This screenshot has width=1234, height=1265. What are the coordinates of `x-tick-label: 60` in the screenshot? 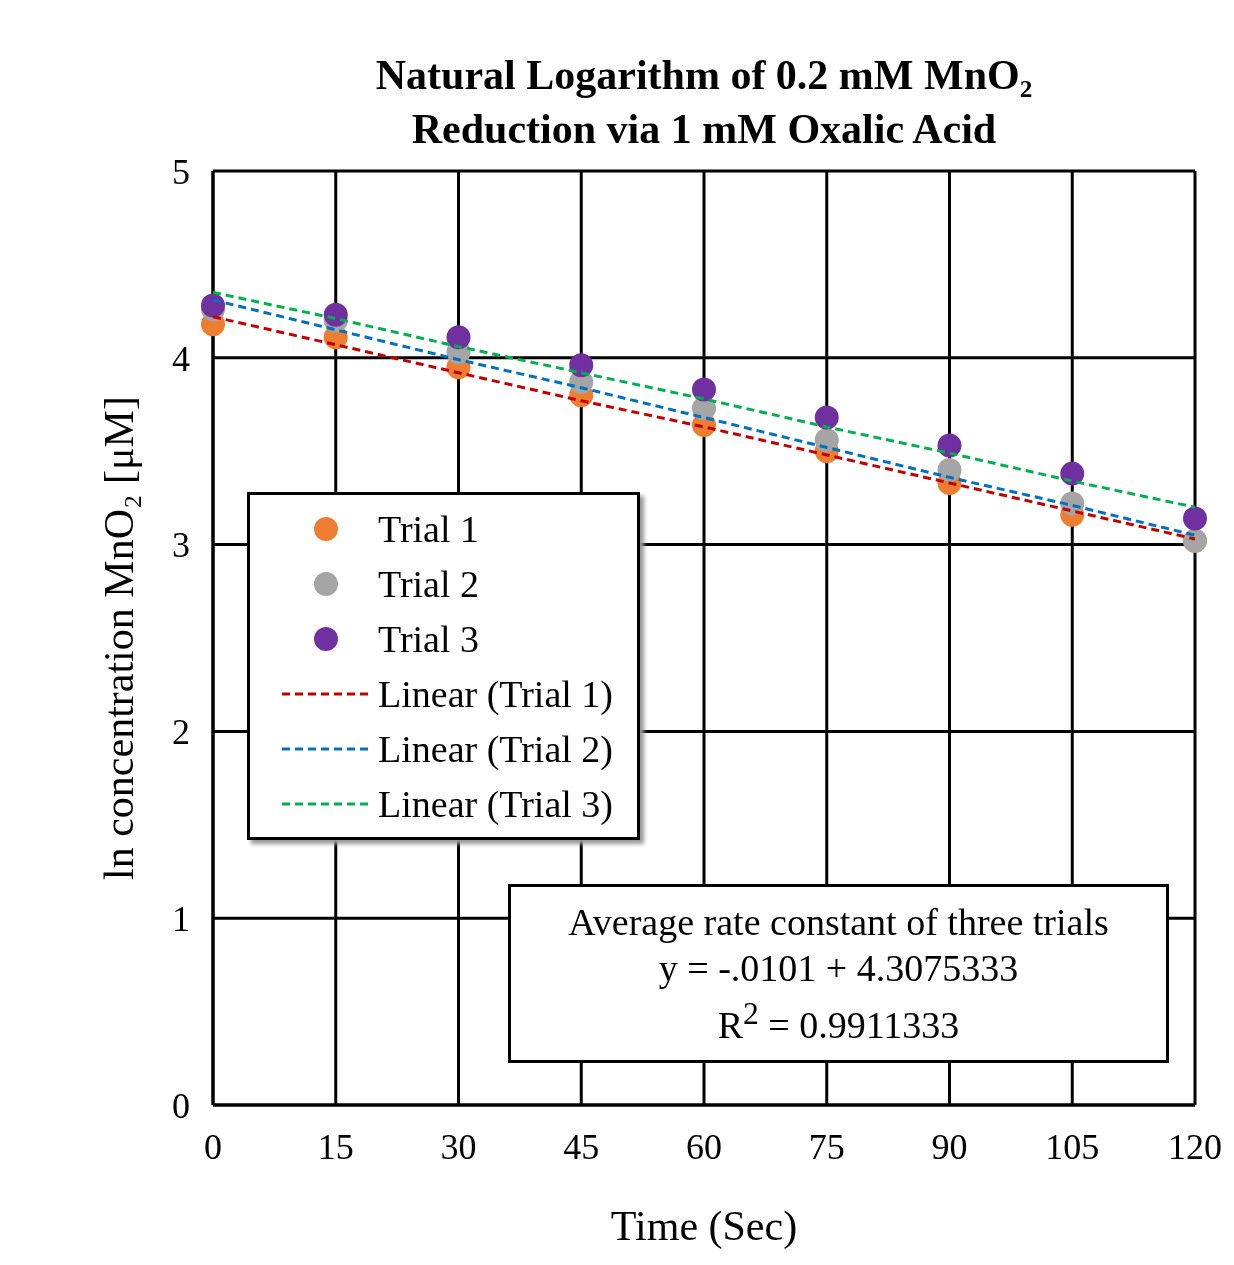 It's located at (704, 1146).